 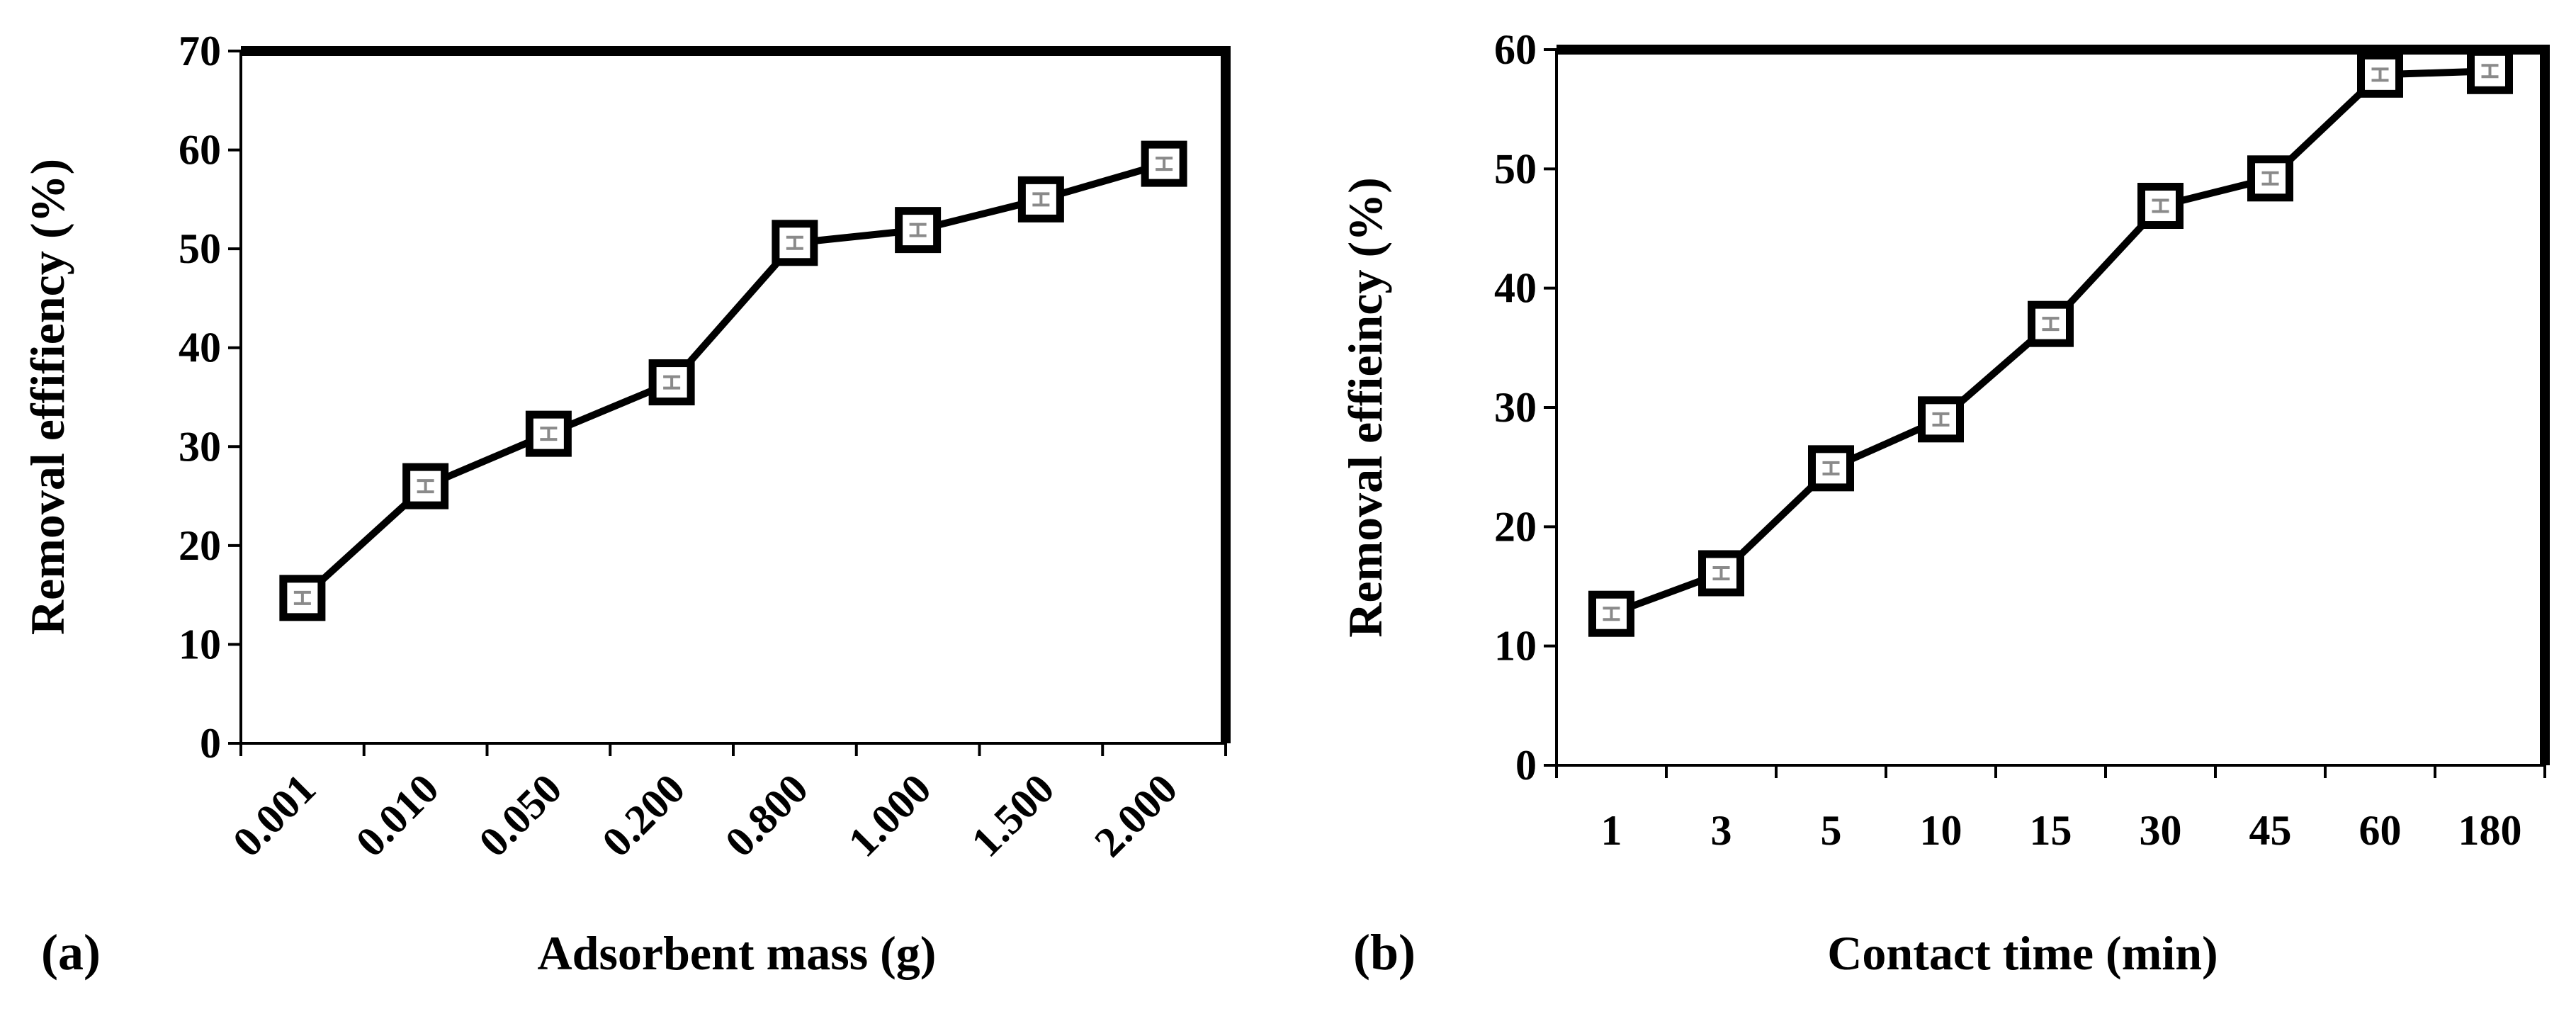 I want to click on x-tick-label: 5, so click(x=1832, y=831).